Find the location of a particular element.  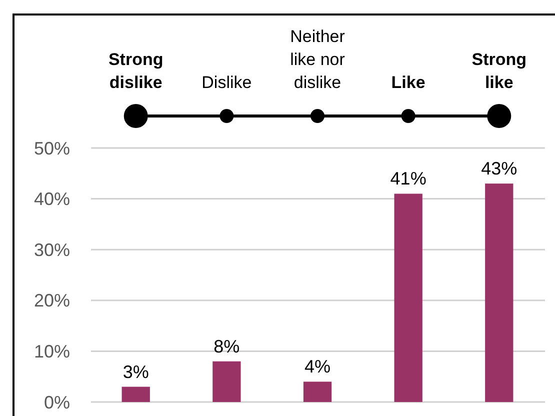

data-label: 4% is located at coordinates (317, 366).